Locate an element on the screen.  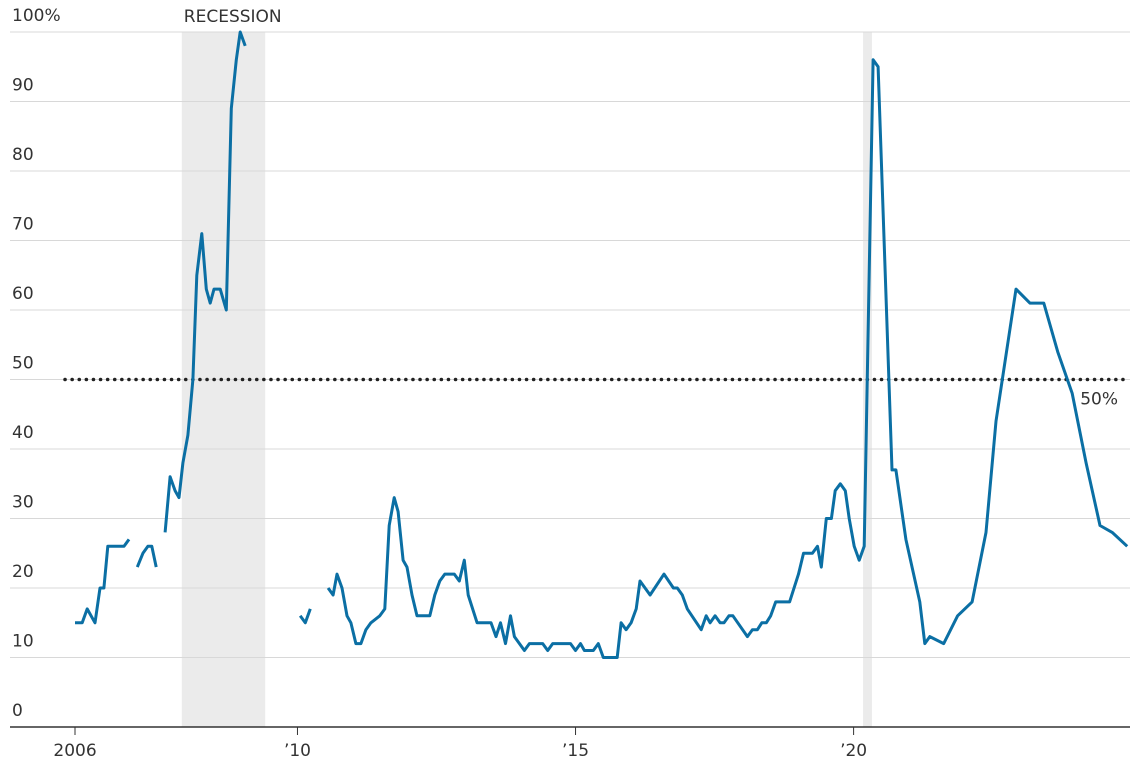
x-tick-label: 2006 is located at coordinates (74, 751).